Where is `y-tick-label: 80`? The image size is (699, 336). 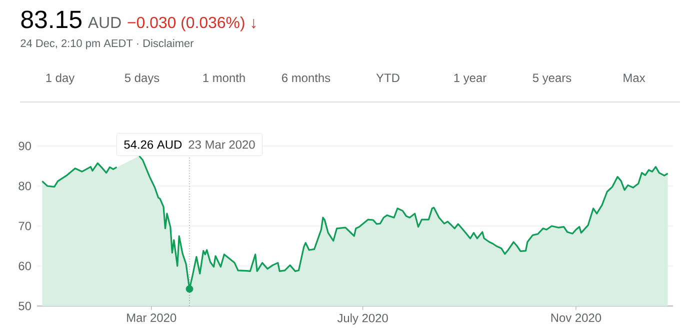 y-tick-label: 80 is located at coordinates (25, 186).